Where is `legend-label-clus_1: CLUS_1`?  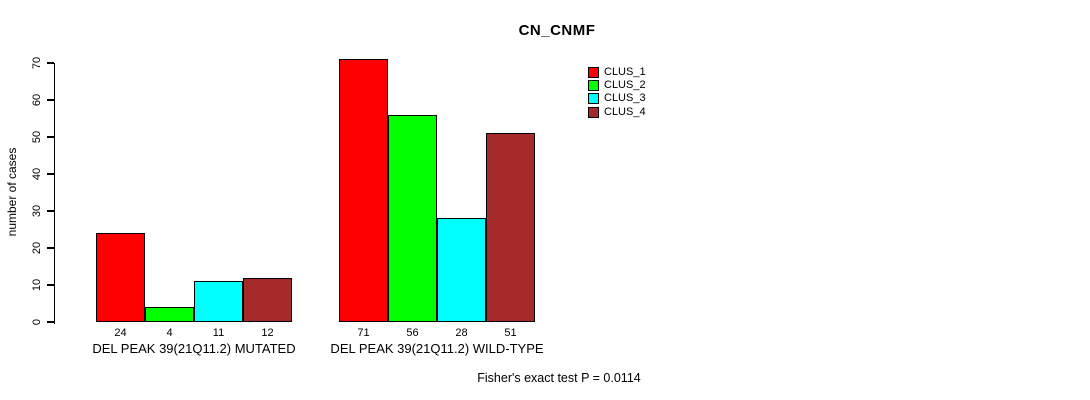
legend-label-clus_1: CLUS_1 is located at coordinates (625, 72).